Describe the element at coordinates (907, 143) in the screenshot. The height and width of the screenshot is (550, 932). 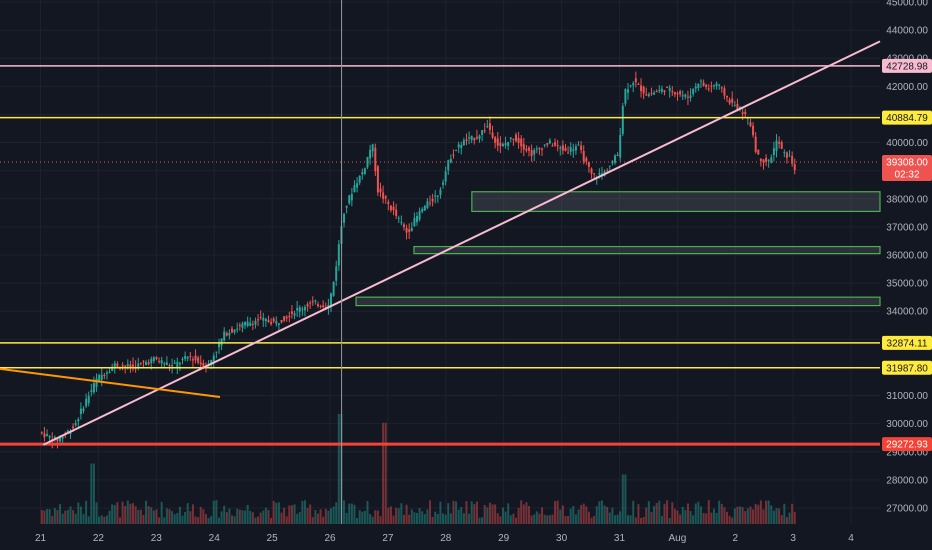
I see `y-tick-label: 40000.00` at that location.